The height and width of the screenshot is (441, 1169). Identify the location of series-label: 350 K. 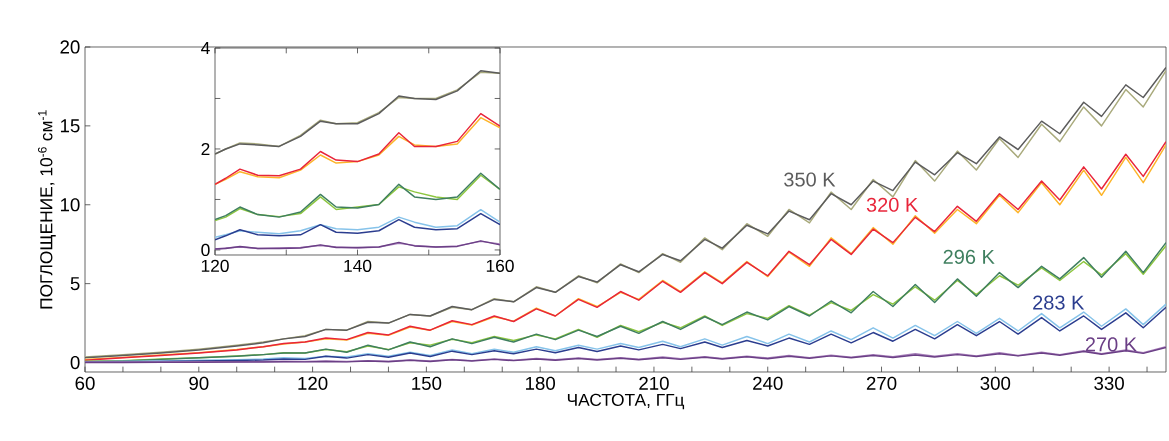
(810, 179).